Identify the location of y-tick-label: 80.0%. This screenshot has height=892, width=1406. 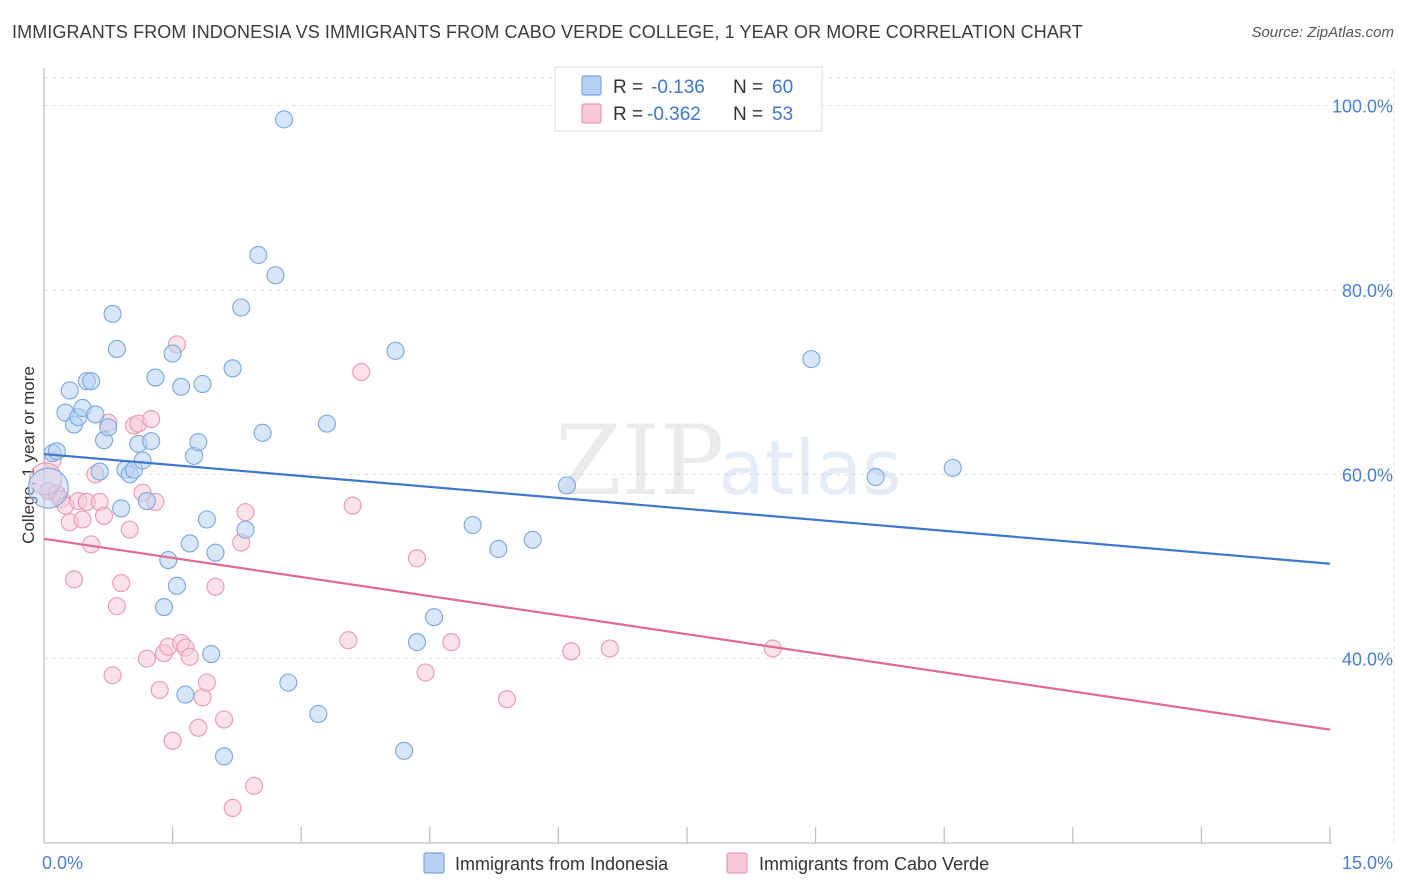
(1367, 291).